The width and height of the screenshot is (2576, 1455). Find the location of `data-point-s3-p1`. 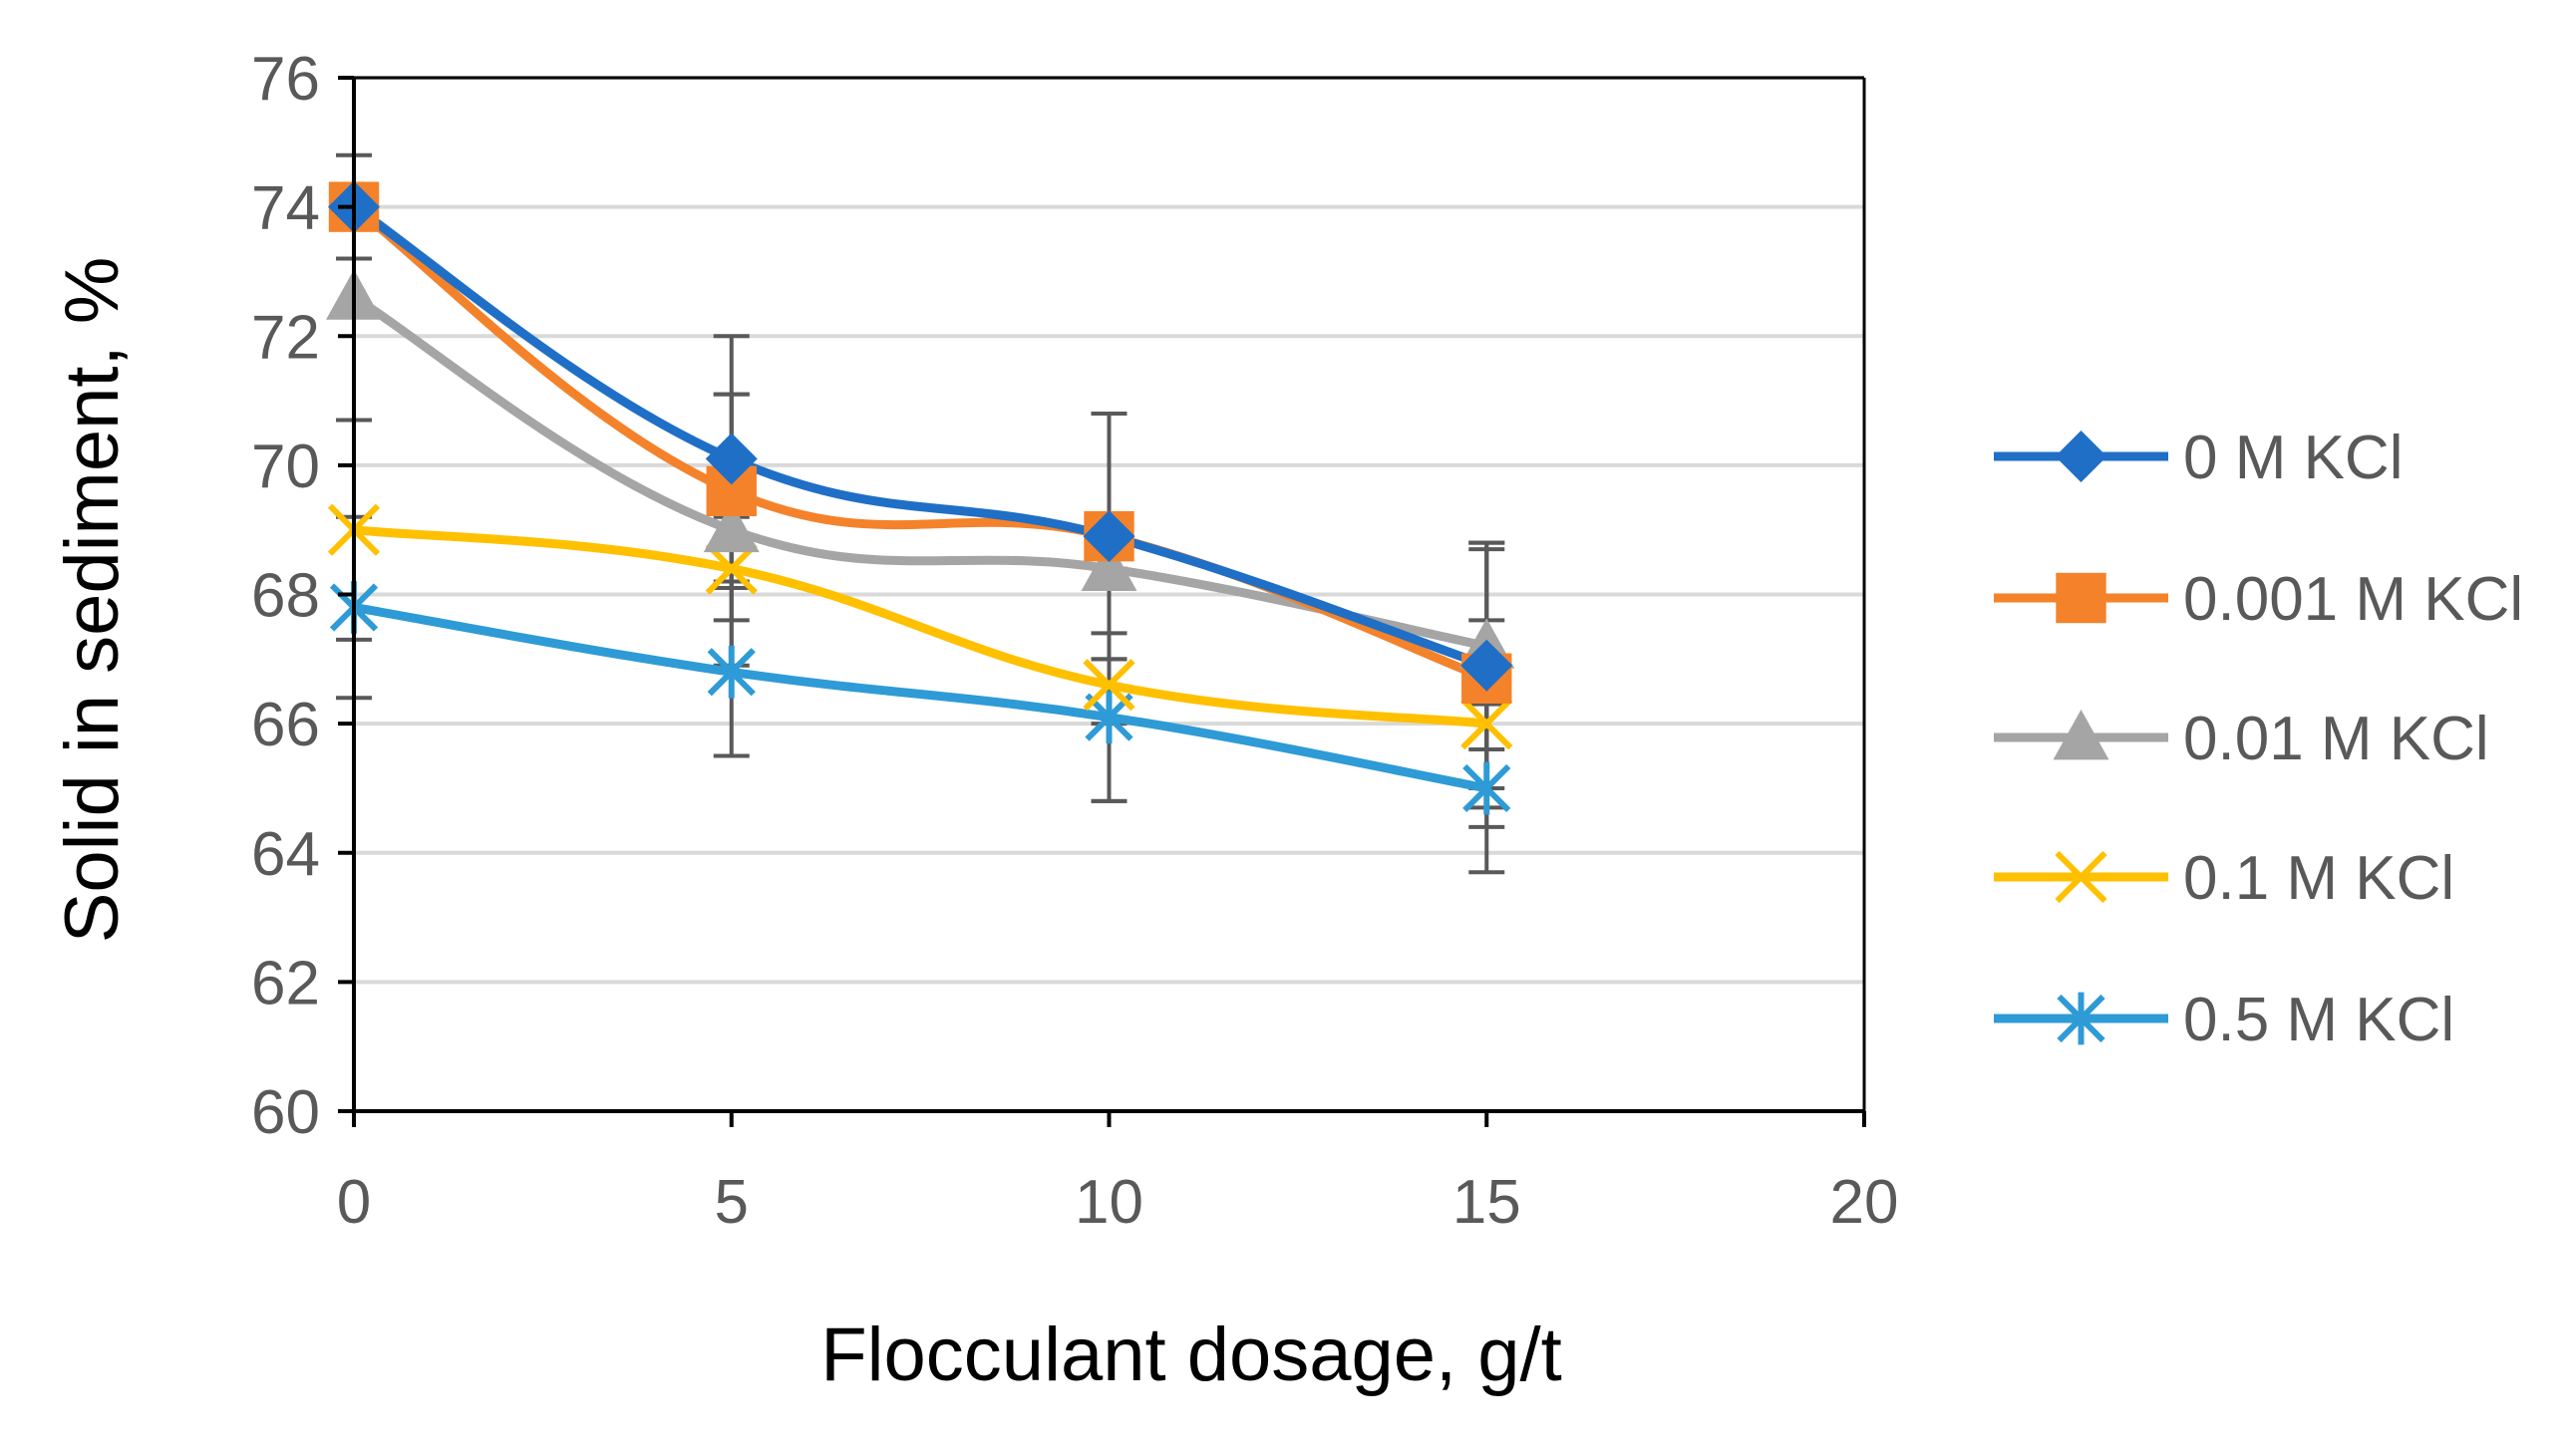

data-point-s3-p1 is located at coordinates (731, 568).